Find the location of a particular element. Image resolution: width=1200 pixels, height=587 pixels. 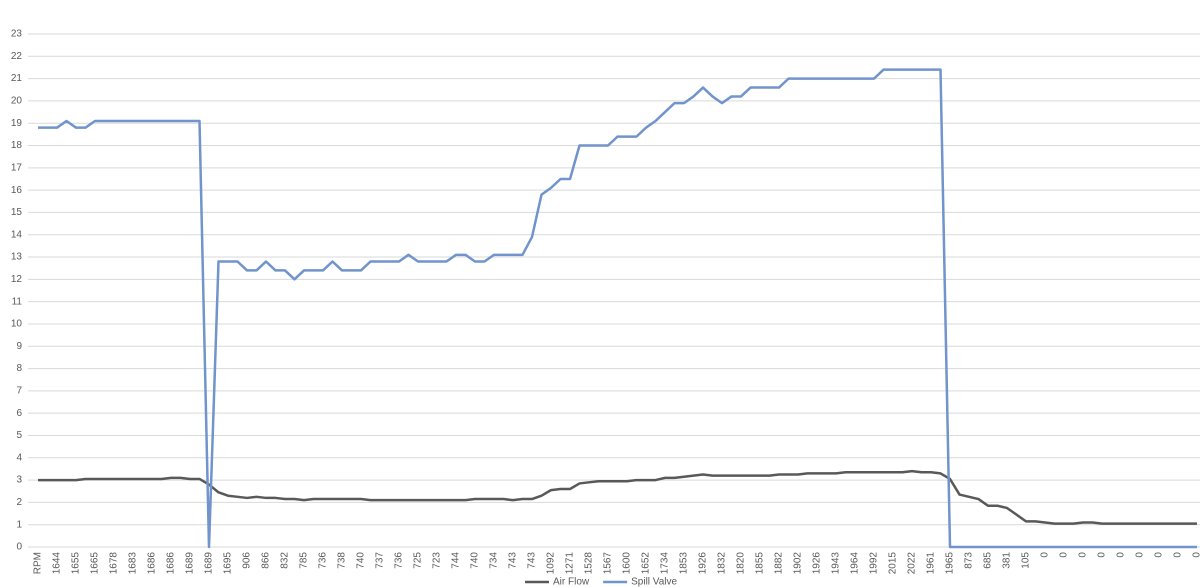

x-tick-label: 832 is located at coordinates (285, 560).